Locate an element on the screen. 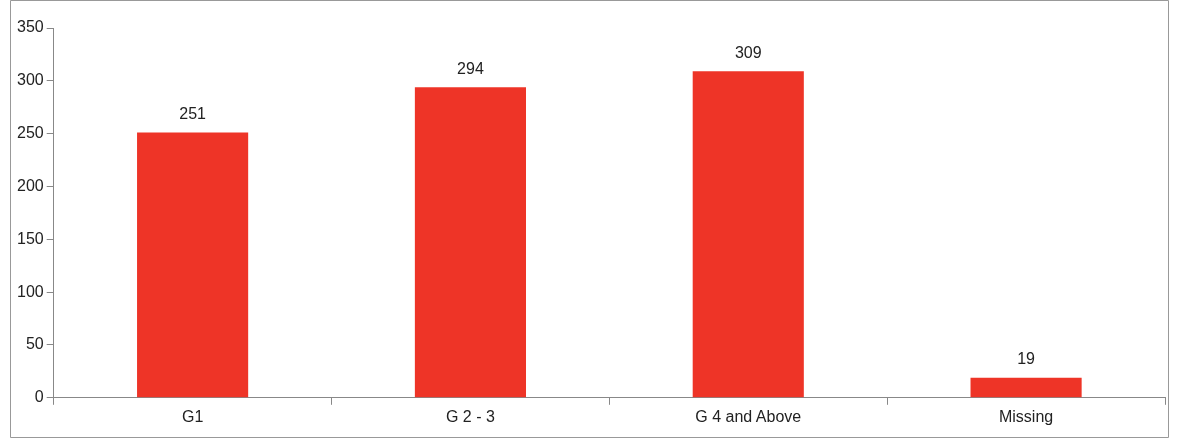 This screenshot has width=1179, height=438. x-tick-label: G1 is located at coordinates (192, 416).